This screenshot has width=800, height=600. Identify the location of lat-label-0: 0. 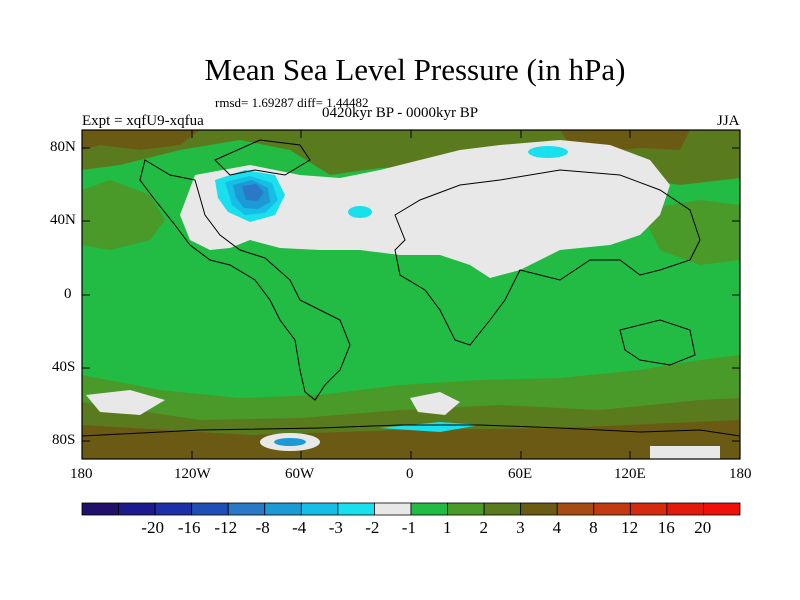
(68, 294).